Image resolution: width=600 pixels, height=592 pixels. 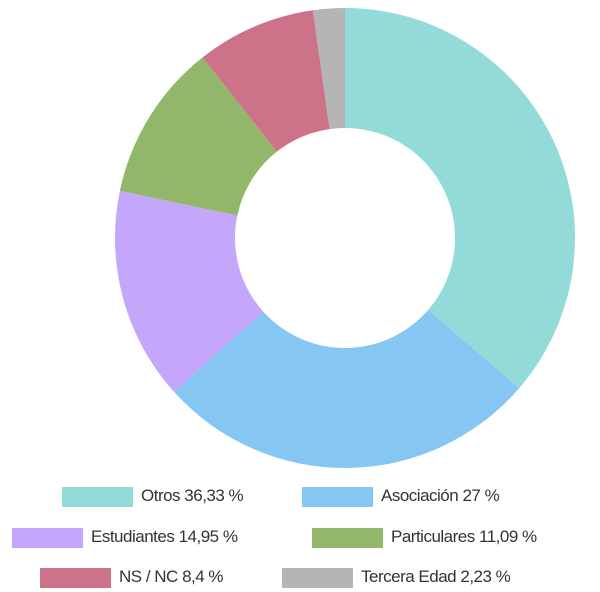 What do you see at coordinates (485, 576) in the screenshot?
I see `legend-value: 2,23 %` at bounding box center [485, 576].